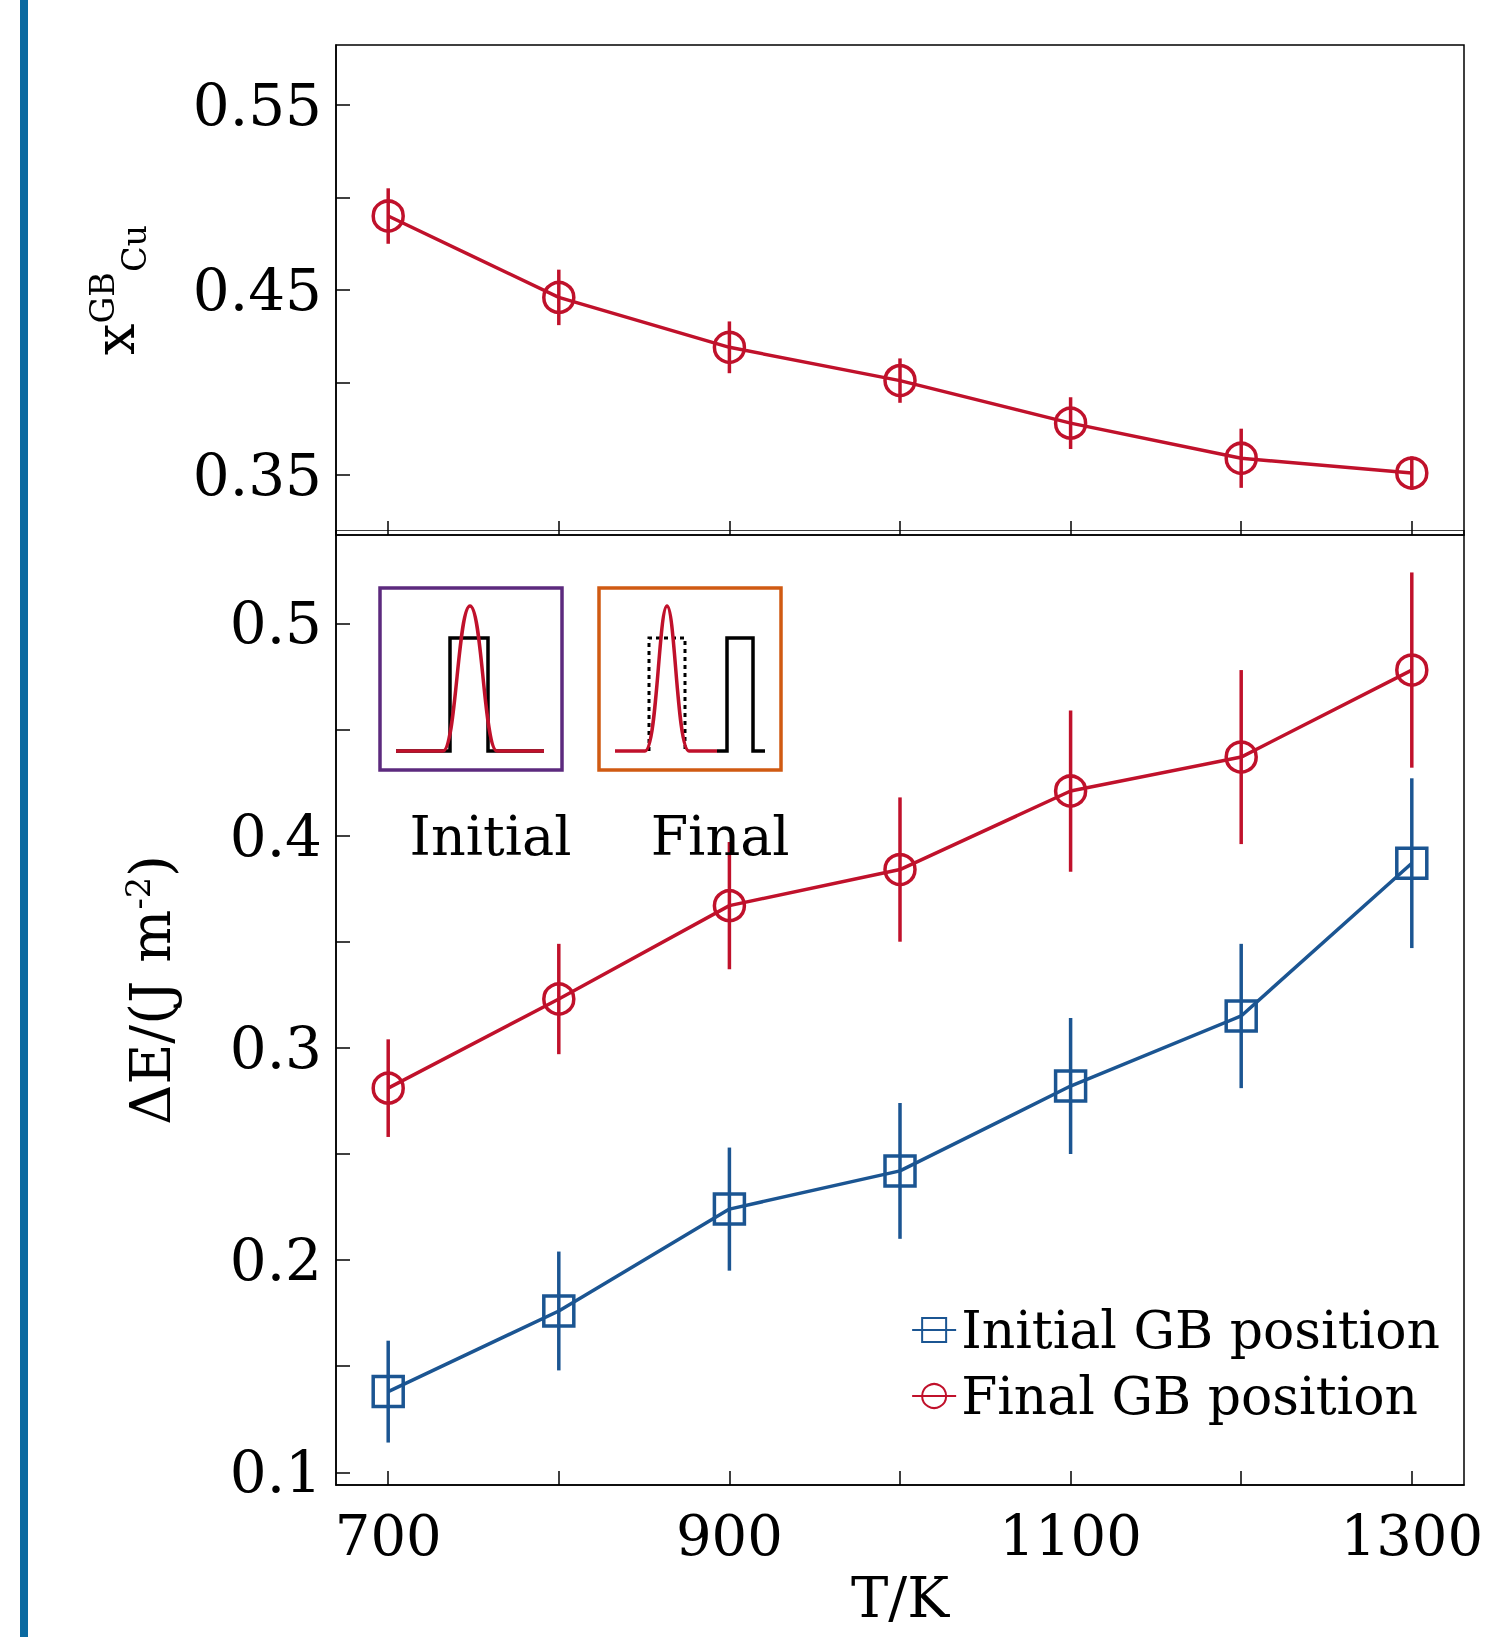 This screenshot has width=1505, height=1637. Describe the element at coordinates (1190, 1396) in the screenshot. I see `legend-label: Final GB position` at that location.